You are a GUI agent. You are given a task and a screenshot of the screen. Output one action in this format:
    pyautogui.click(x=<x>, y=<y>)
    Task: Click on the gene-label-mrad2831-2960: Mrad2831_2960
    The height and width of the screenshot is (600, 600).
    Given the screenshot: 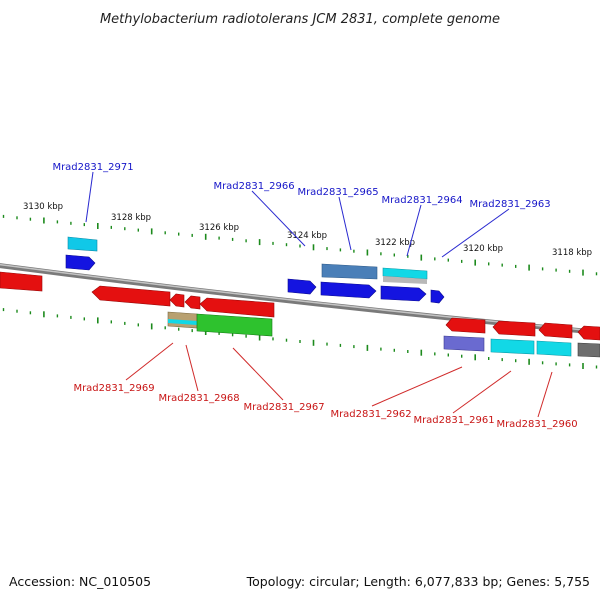 What is the action you would take?
    pyautogui.click(x=536, y=424)
    